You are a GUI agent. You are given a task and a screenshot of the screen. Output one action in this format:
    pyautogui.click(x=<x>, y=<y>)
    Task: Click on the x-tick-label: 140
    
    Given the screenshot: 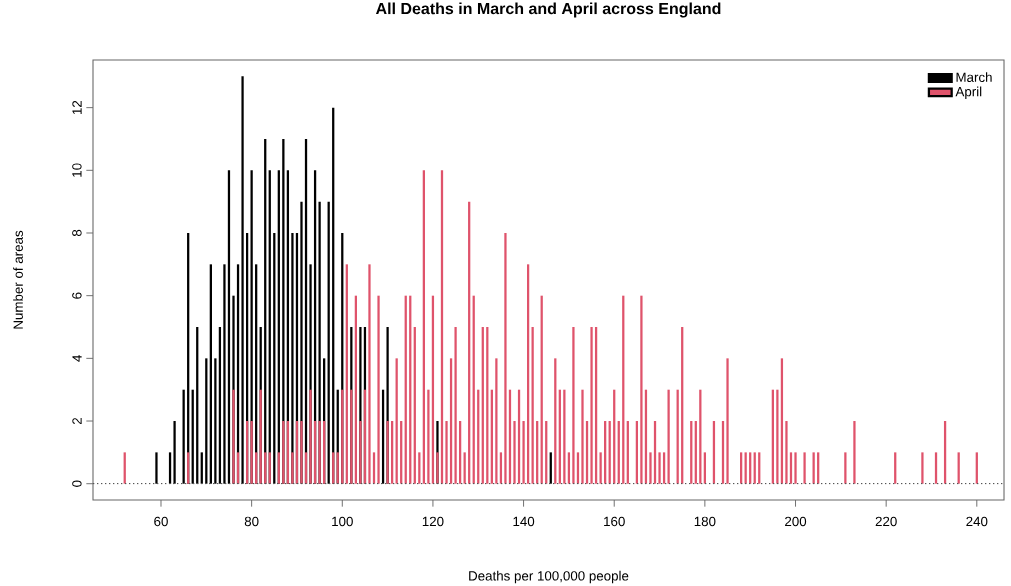 What is the action you would take?
    pyautogui.click(x=524, y=521)
    